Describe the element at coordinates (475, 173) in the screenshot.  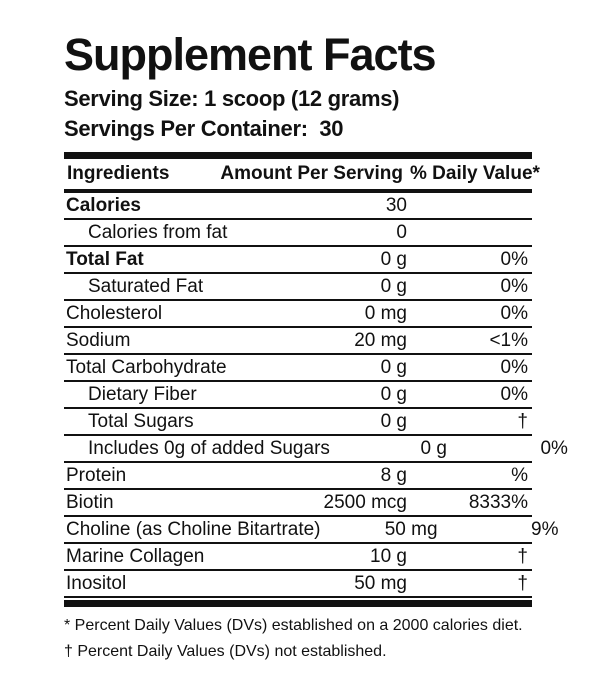
I see `header-daily-value: % Daily Value*` at that location.